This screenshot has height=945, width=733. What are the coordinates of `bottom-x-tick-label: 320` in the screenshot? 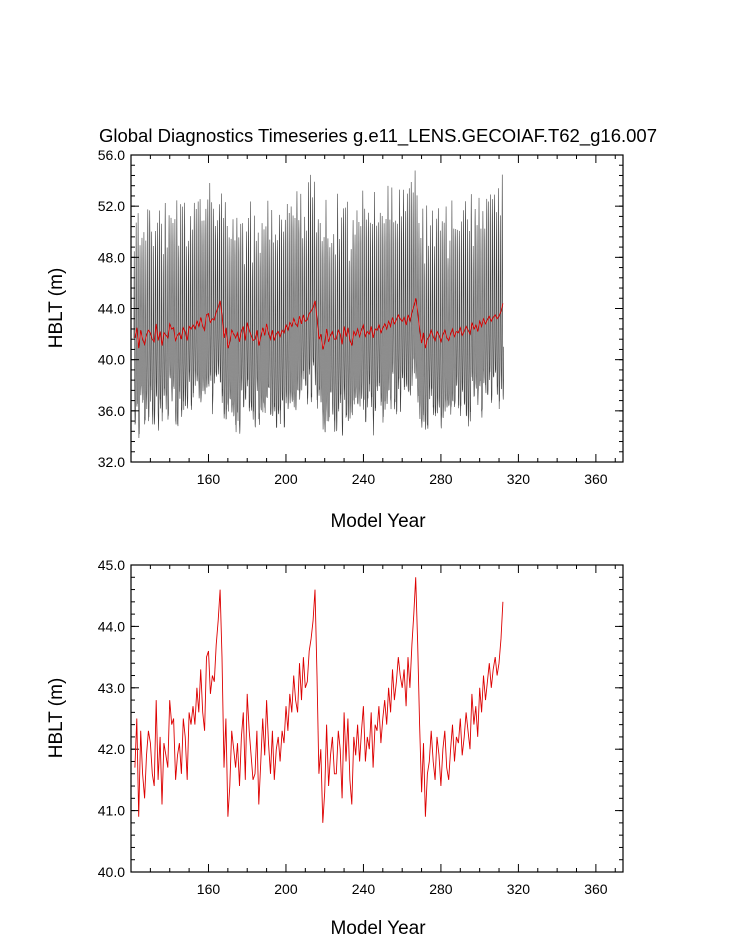 It's located at (519, 889).